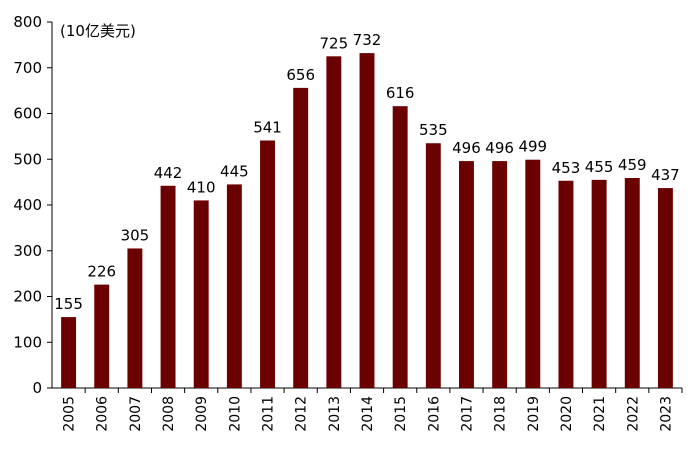 The width and height of the screenshot is (700, 463). What do you see at coordinates (400, 93) in the screenshot?
I see `data-label-2015: 616` at bounding box center [400, 93].